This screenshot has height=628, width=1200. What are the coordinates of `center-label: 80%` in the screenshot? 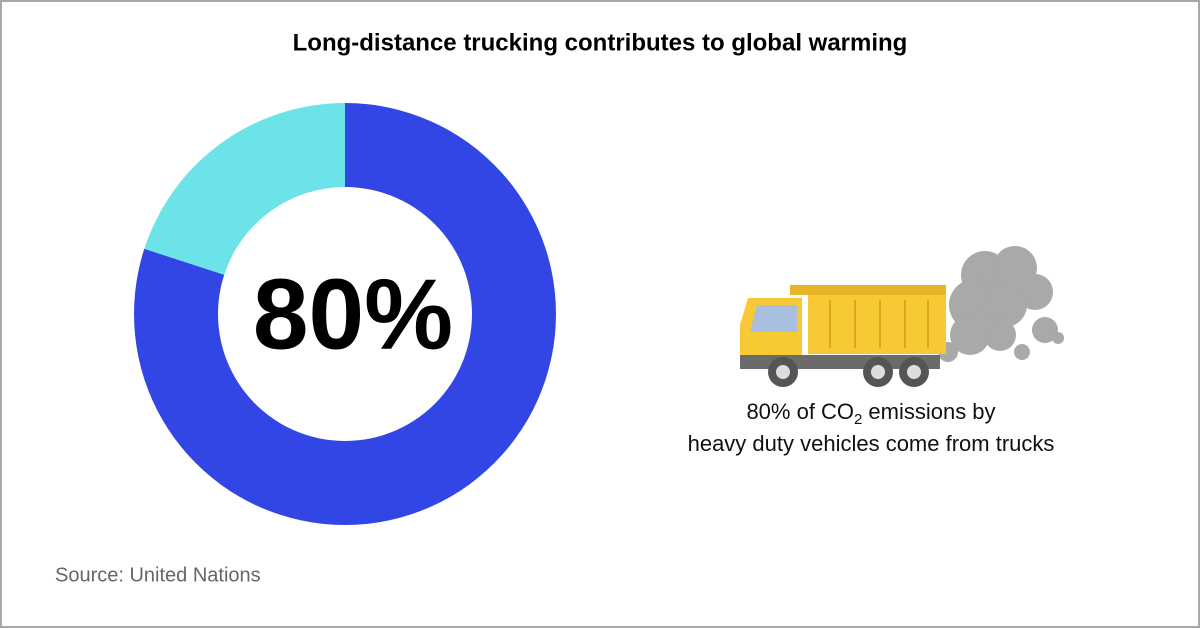 It's located at (353, 314).